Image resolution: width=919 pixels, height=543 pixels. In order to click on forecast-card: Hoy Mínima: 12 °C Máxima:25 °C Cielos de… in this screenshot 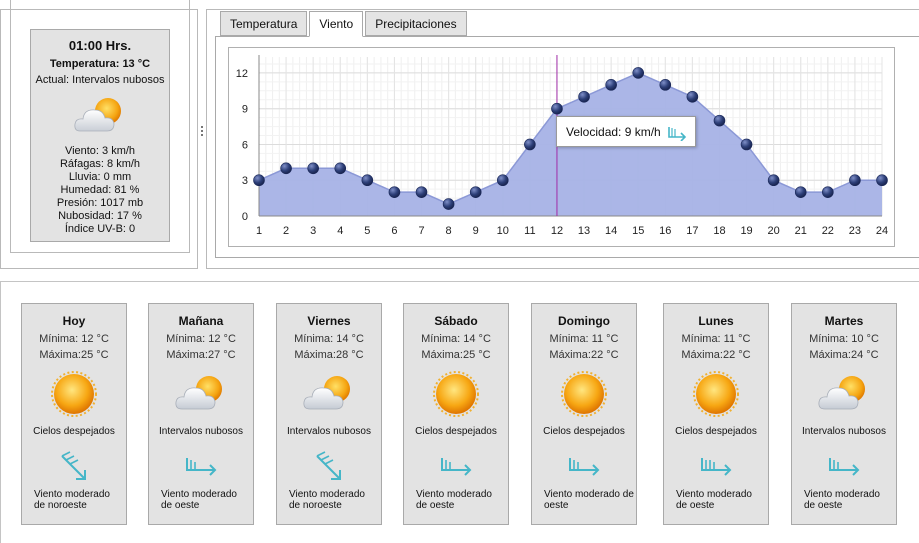, I will do `click(74, 414)`.